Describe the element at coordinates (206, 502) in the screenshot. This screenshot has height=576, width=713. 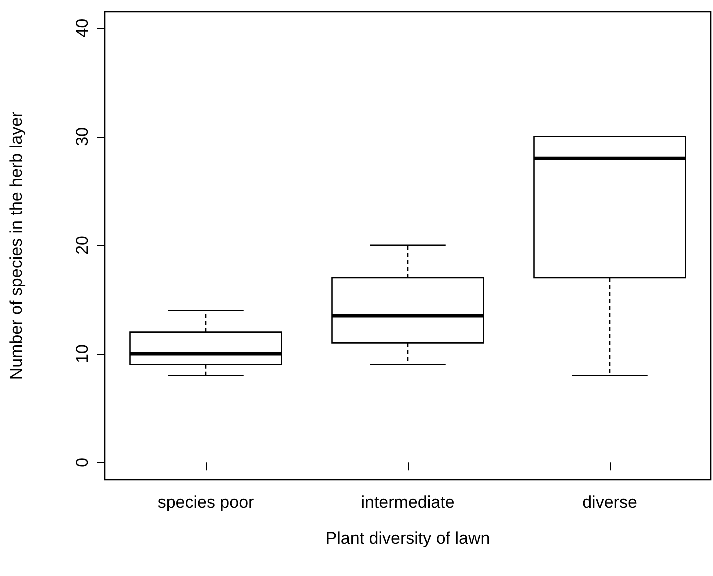
I see `x-tick-label: species poor` at that location.